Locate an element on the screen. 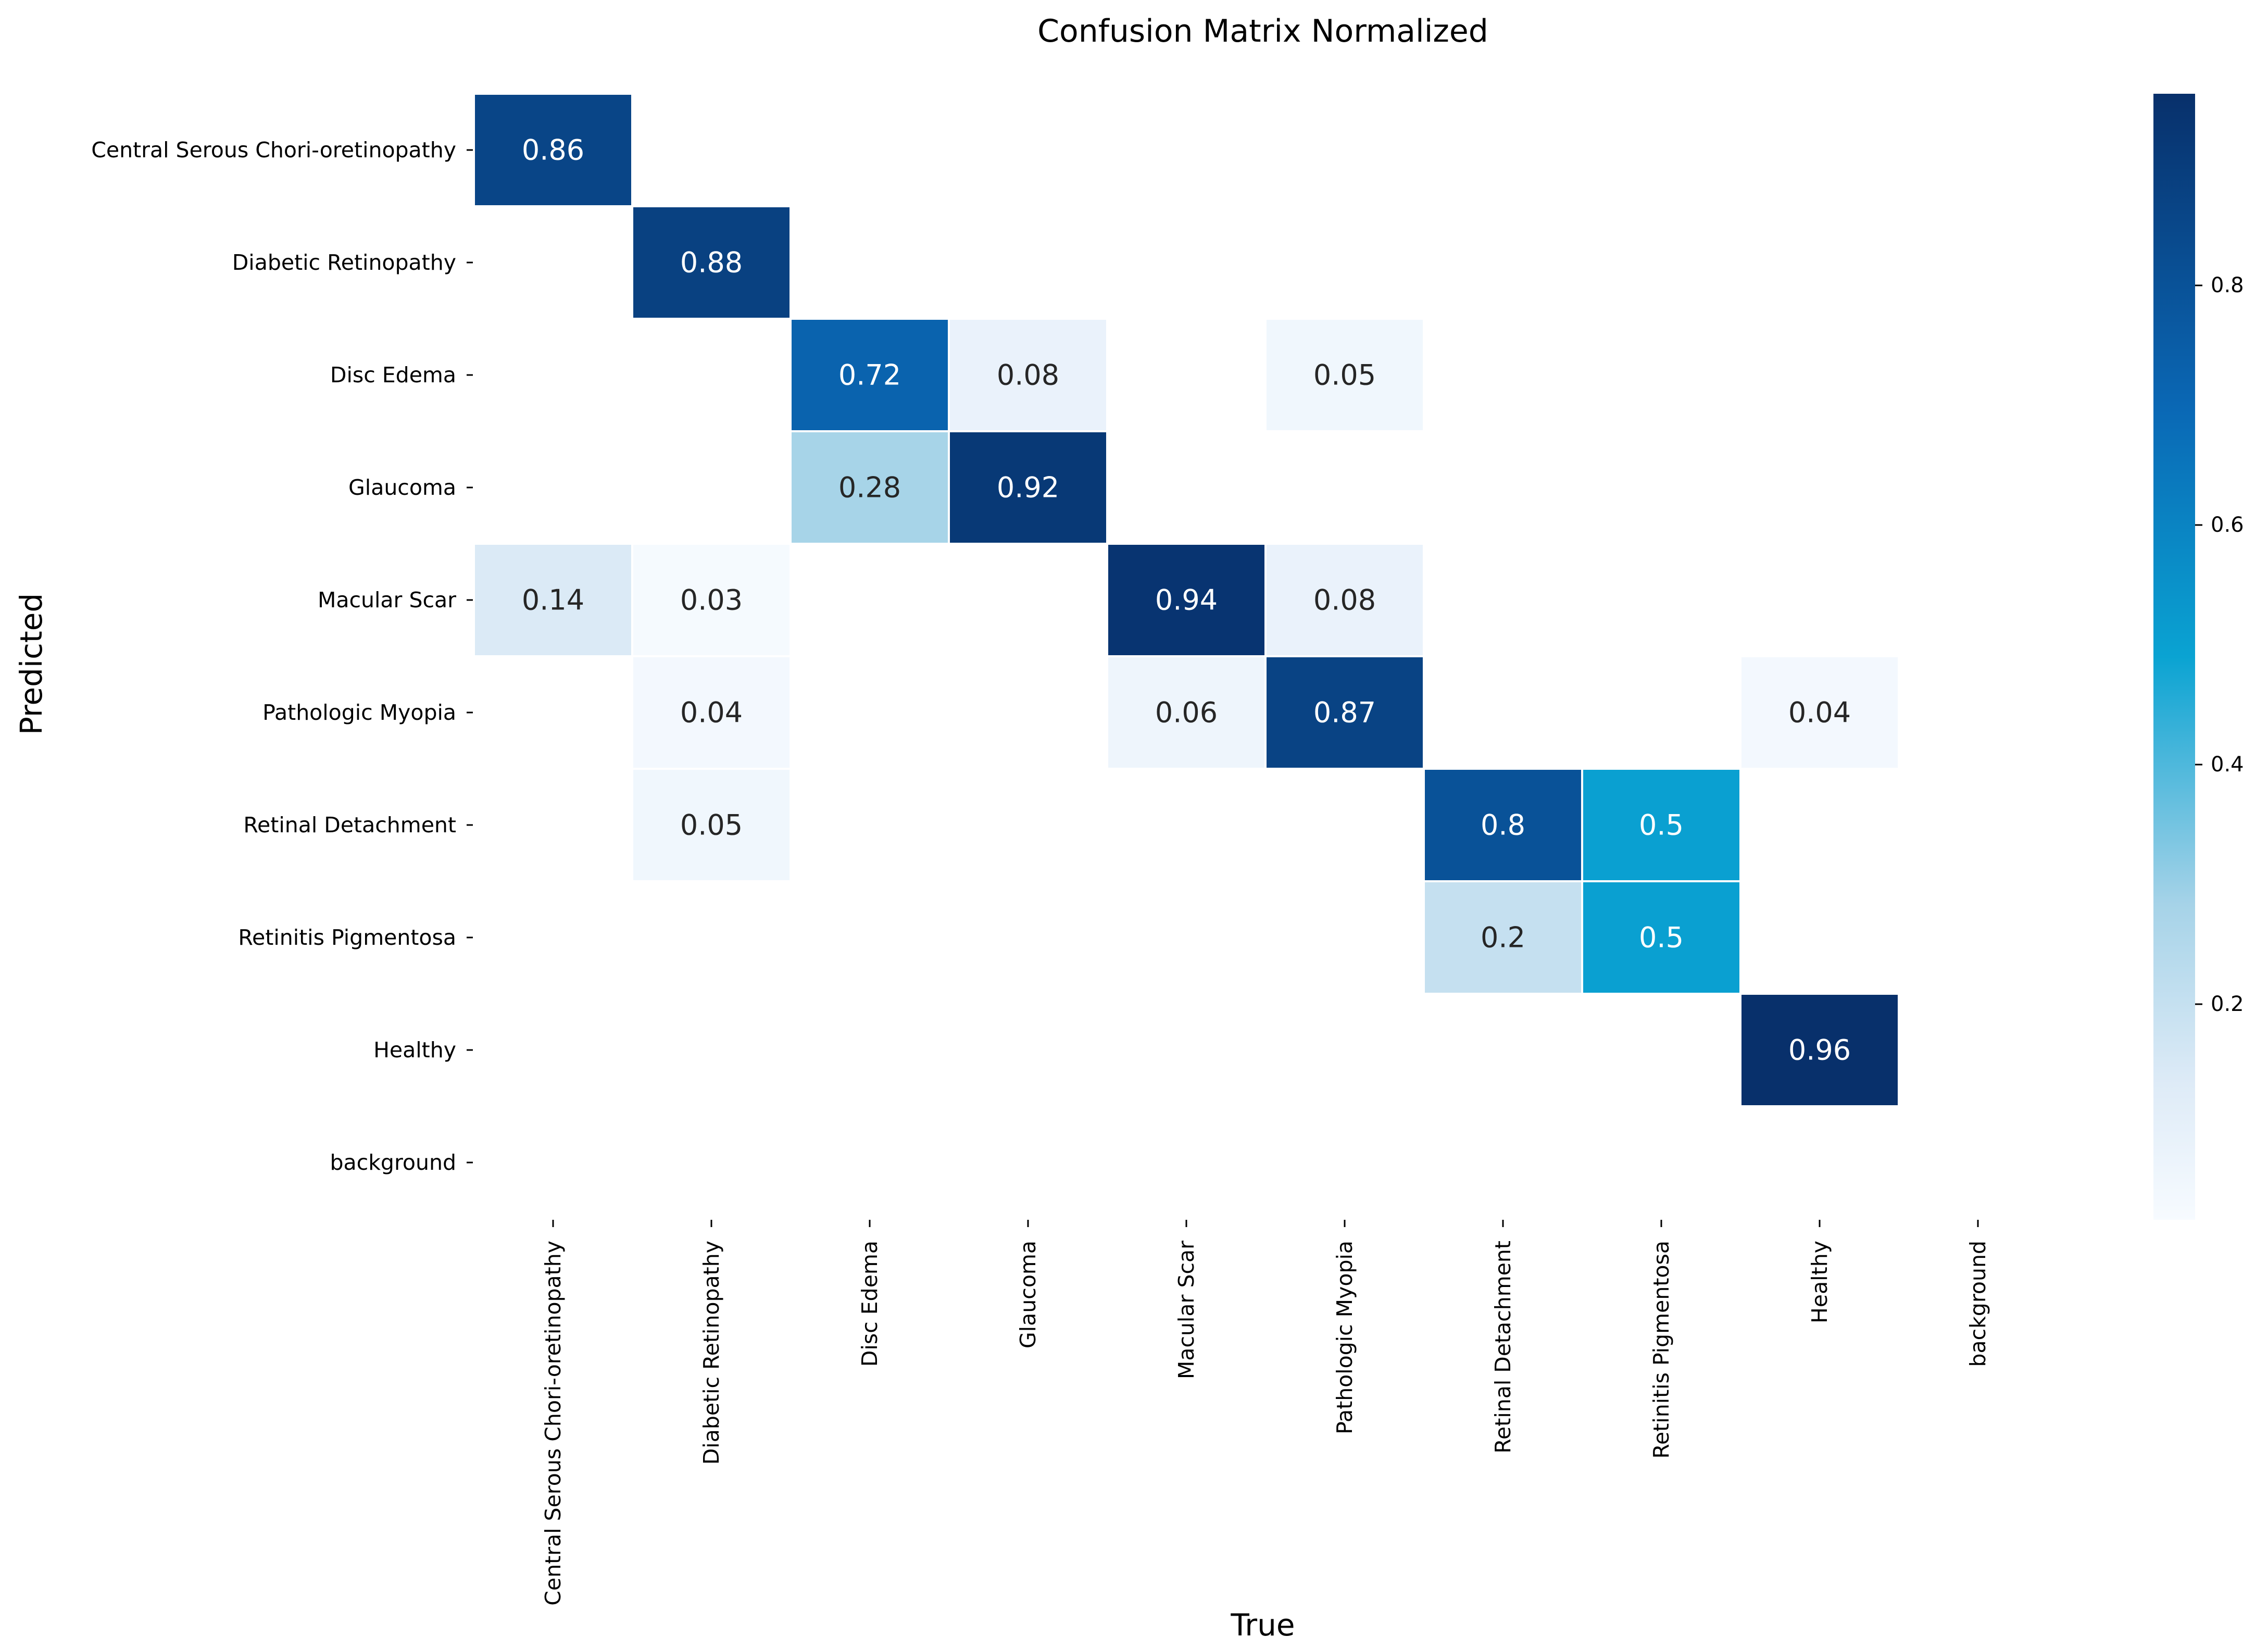  cell-value-label: 0.94 is located at coordinates (1186, 601).